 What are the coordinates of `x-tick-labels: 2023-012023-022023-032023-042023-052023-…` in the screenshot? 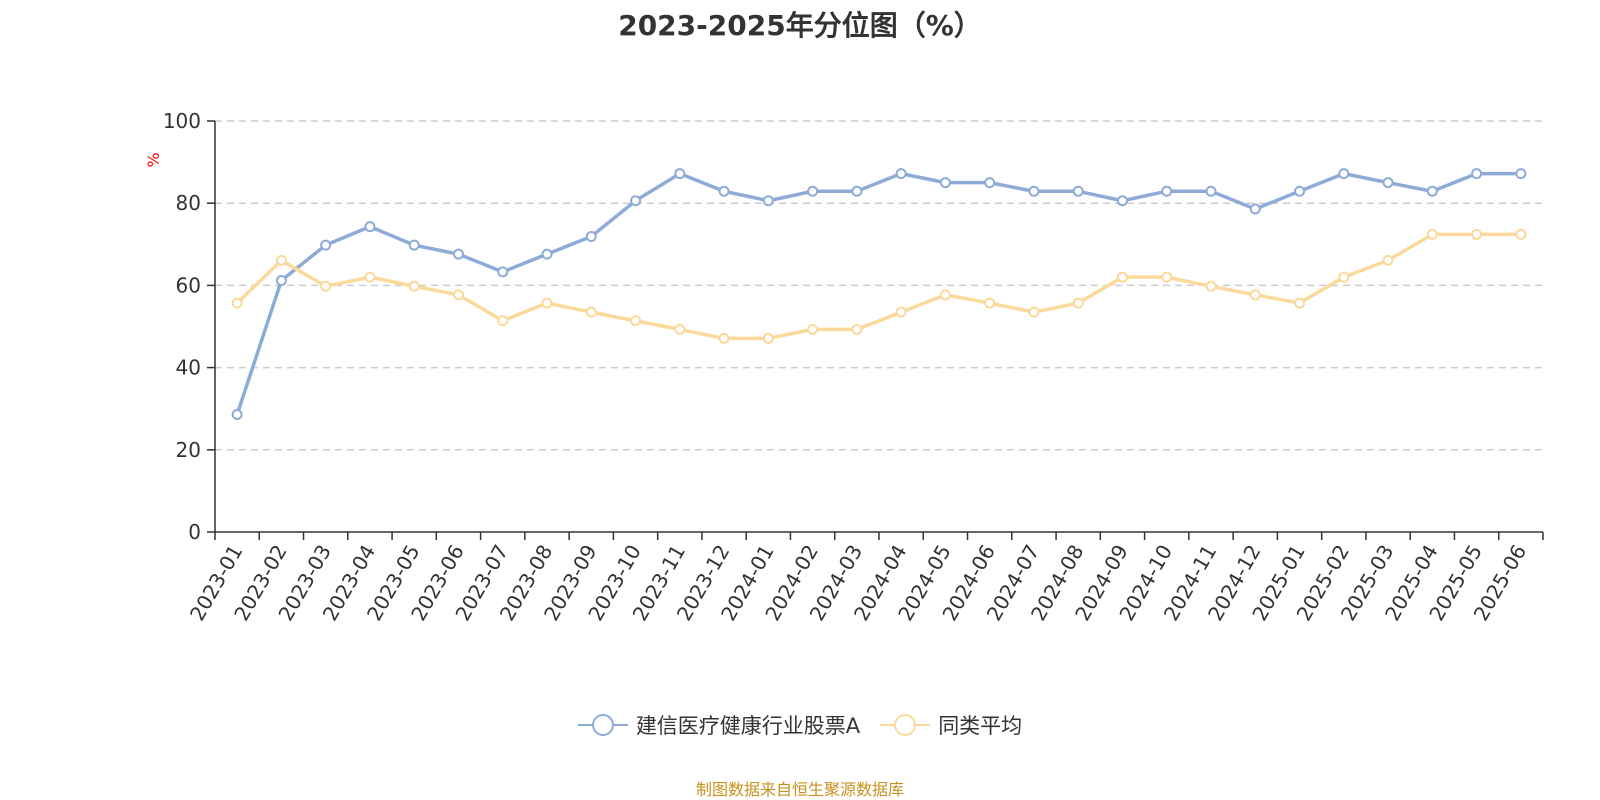 It's located at (858, 583).